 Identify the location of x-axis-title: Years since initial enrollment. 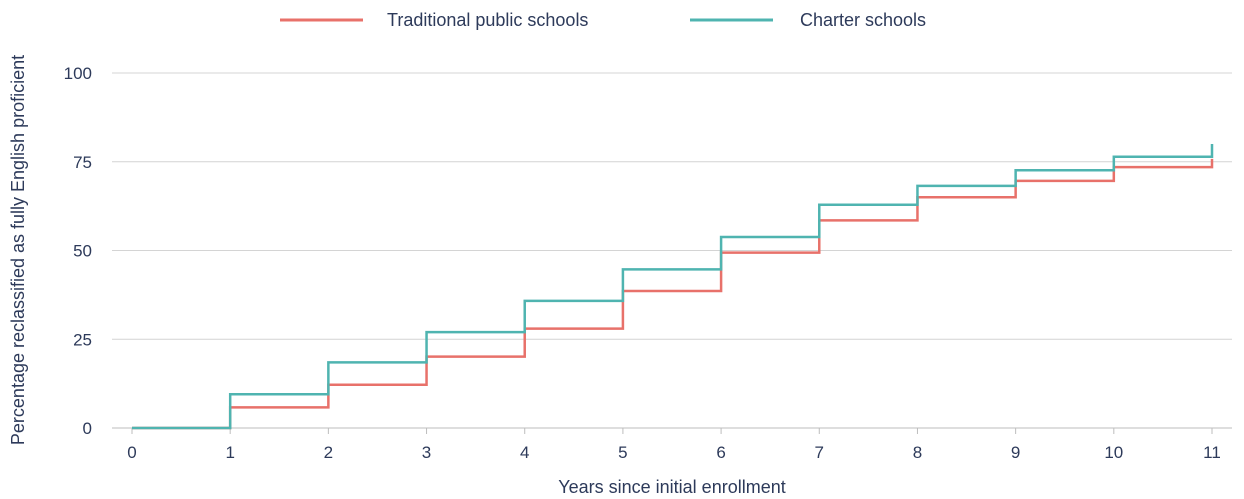
(671, 487).